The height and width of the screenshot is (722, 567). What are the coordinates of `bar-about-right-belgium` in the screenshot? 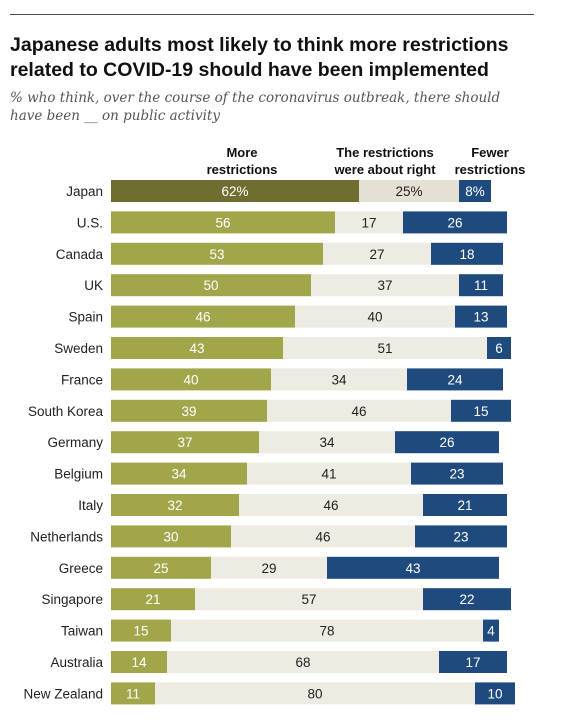 It's located at (329, 473).